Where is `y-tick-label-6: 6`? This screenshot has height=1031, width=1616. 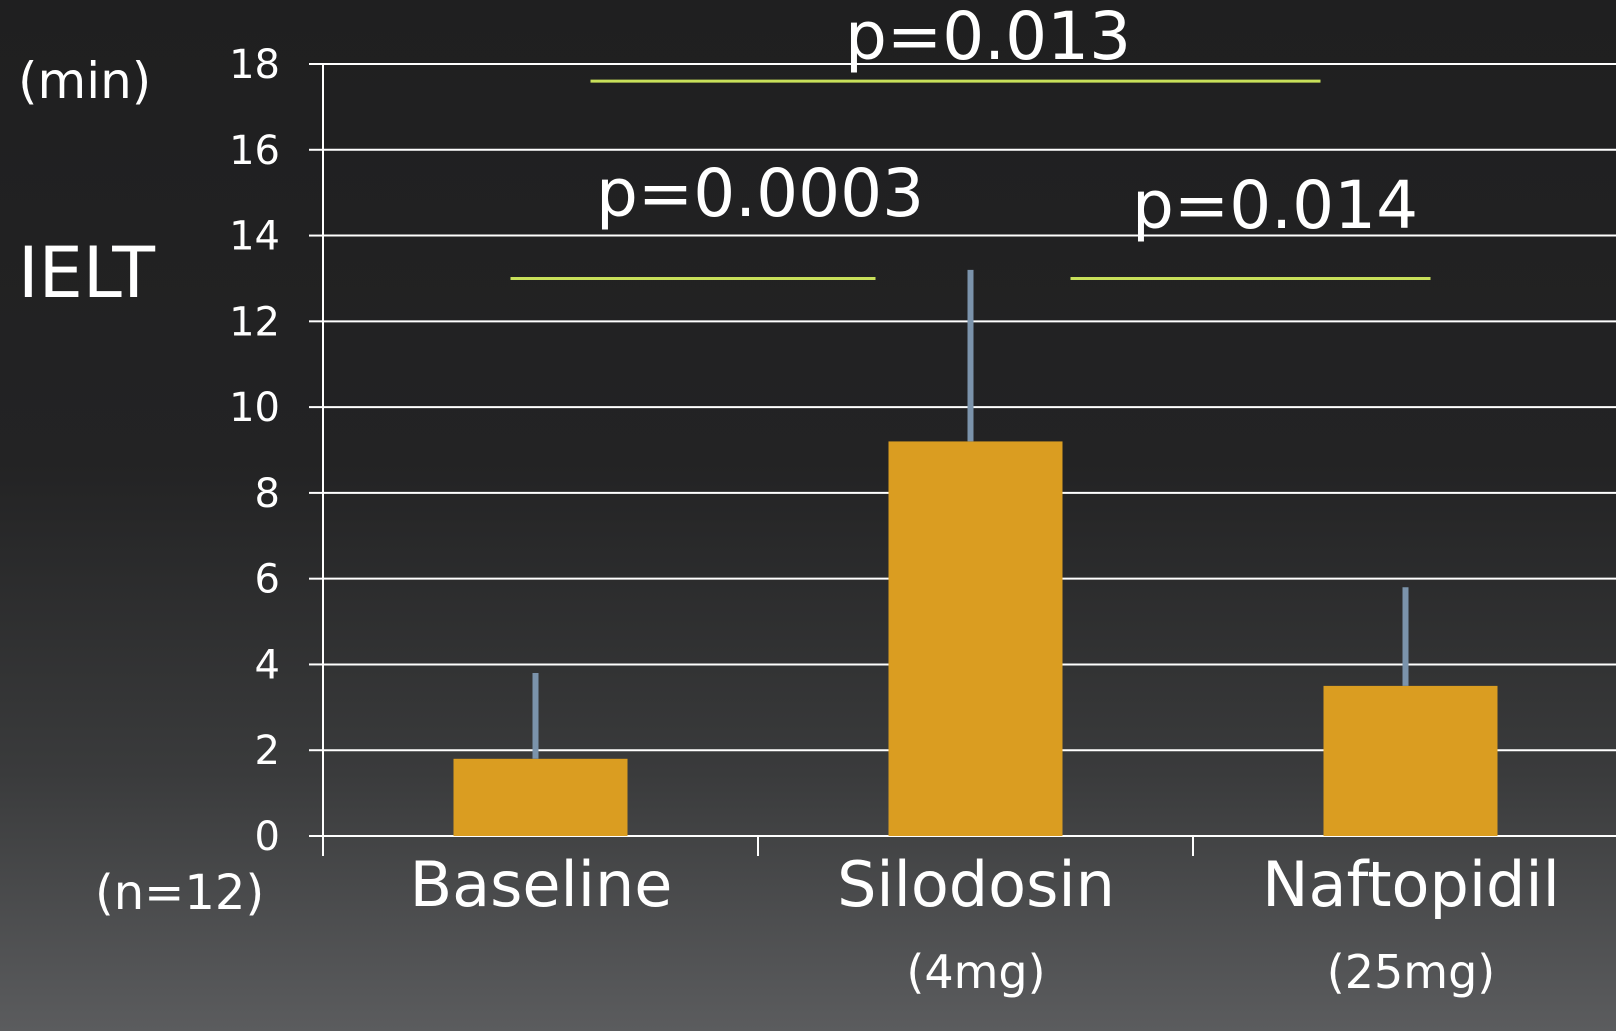 y-tick-label-6: 6 is located at coordinates (267, 580).